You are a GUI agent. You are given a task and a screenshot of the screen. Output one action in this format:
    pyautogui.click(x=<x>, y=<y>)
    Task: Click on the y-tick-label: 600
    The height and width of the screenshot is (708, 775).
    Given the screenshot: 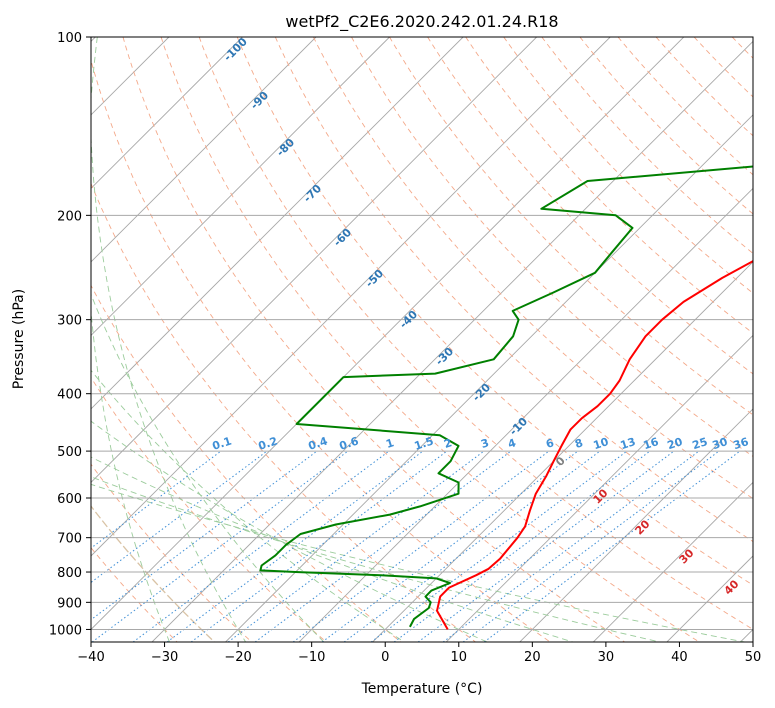 What is the action you would take?
    pyautogui.click(x=69, y=499)
    